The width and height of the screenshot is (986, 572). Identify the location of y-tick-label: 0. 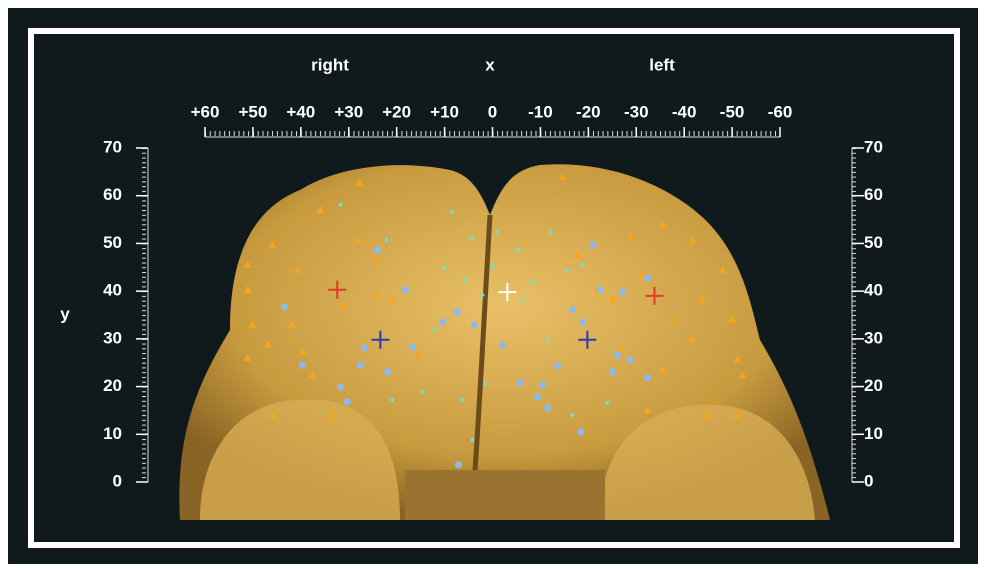
(117, 480).